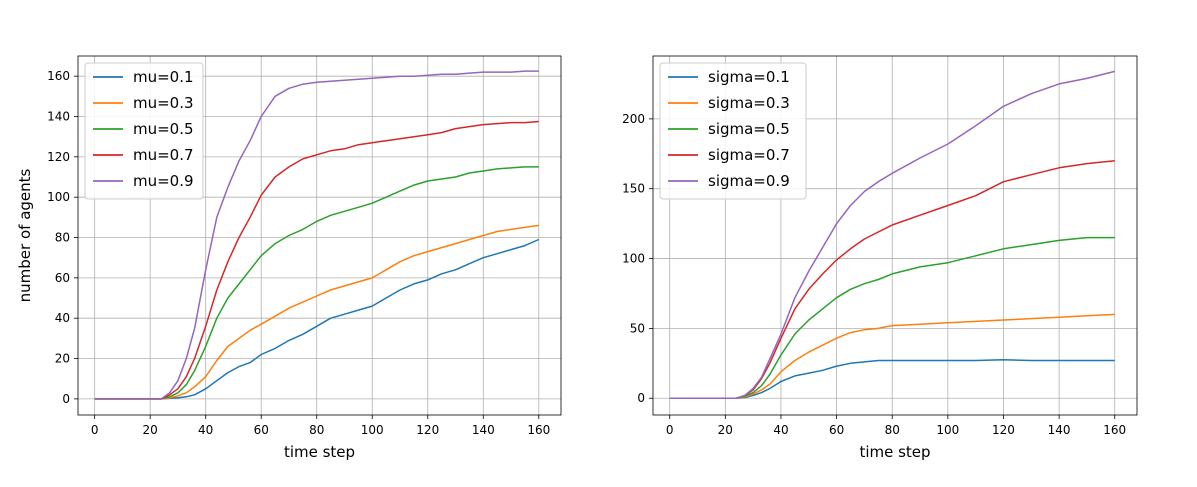  What do you see at coordinates (637, 328) in the screenshot?
I see `y-tick-label: 50` at bounding box center [637, 328].